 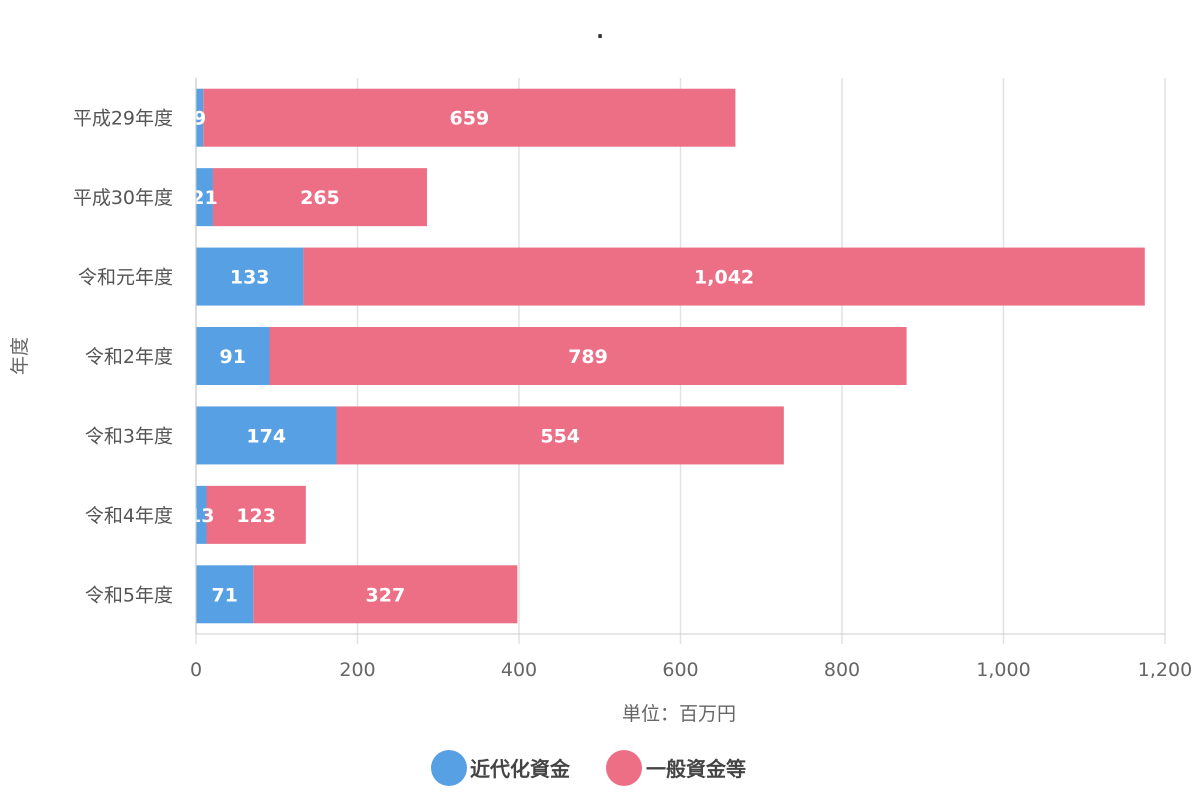 I want to click on legend: 近代化資金 一般資金等, so click(x=588, y=768).